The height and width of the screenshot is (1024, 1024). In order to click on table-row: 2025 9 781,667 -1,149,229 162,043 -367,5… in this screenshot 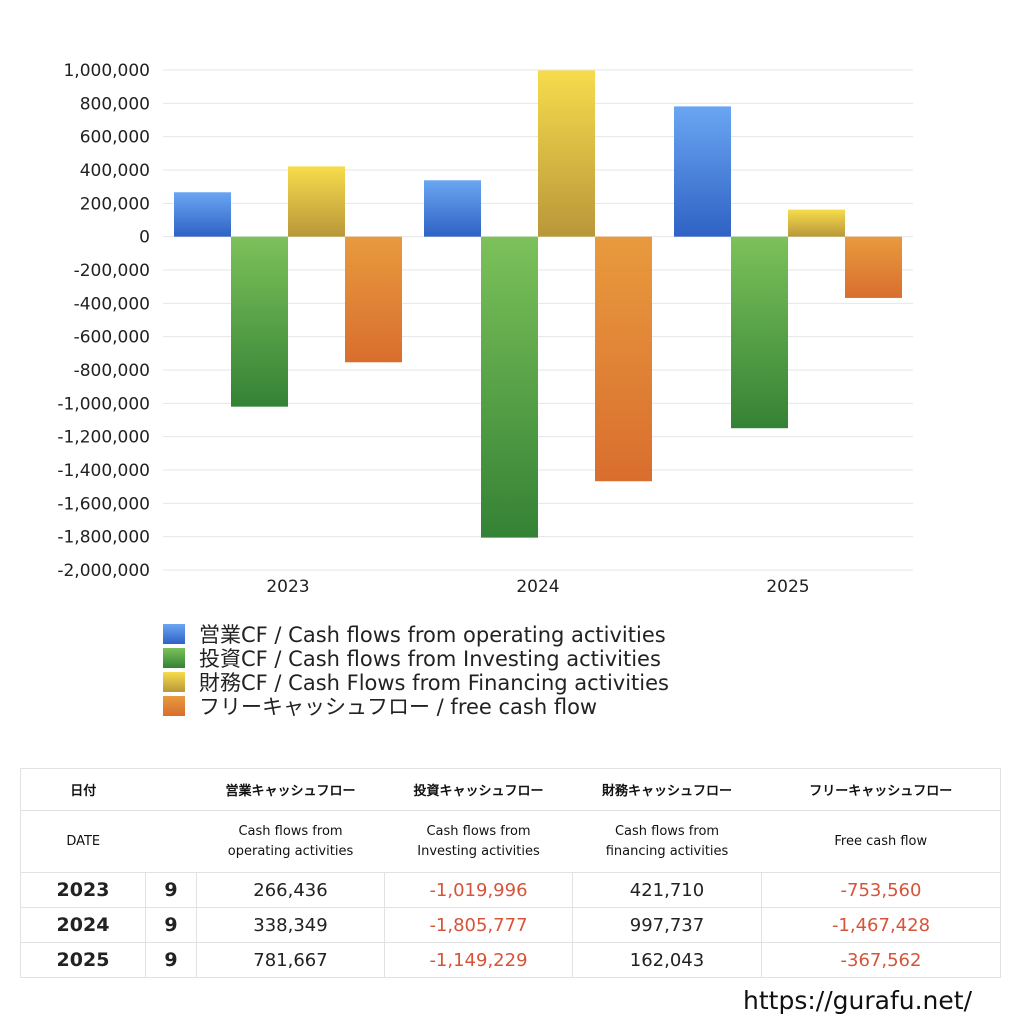, I will do `click(510, 960)`.